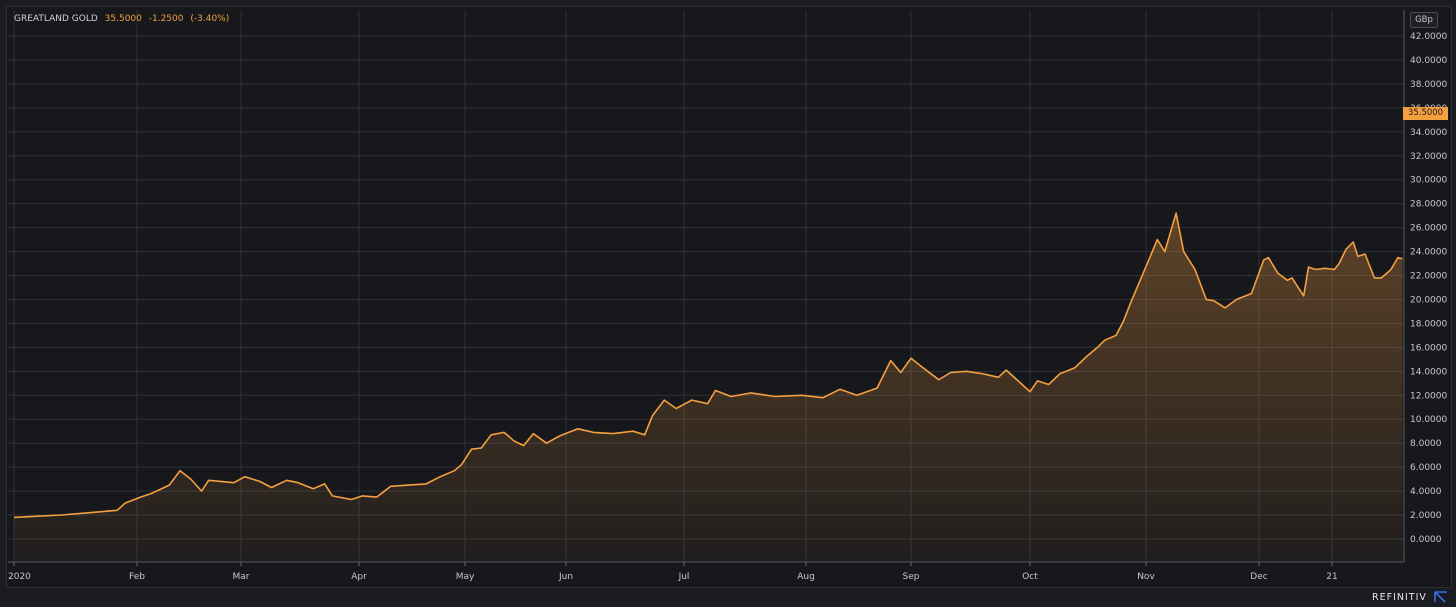 This screenshot has width=1456, height=607. I want to click on brand-logo-text: REFINITIV, so click(1399, 597).